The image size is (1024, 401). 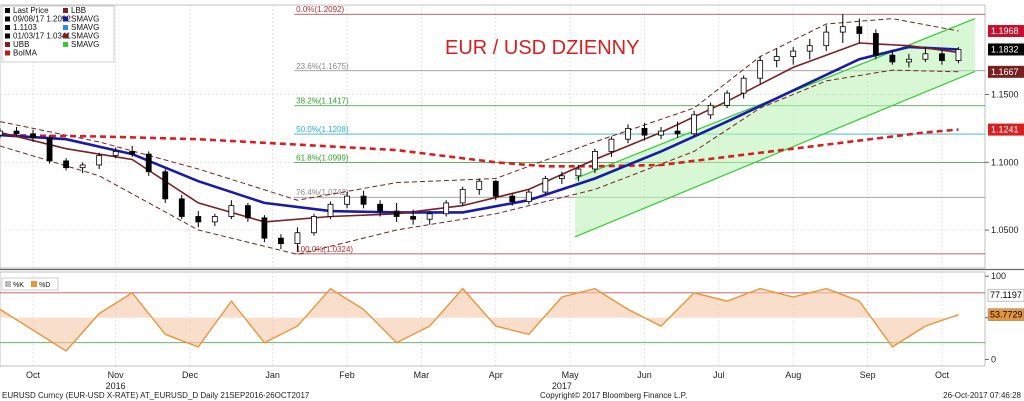 I want to click on x-month-label: Sep, so click(x=868, y=375).